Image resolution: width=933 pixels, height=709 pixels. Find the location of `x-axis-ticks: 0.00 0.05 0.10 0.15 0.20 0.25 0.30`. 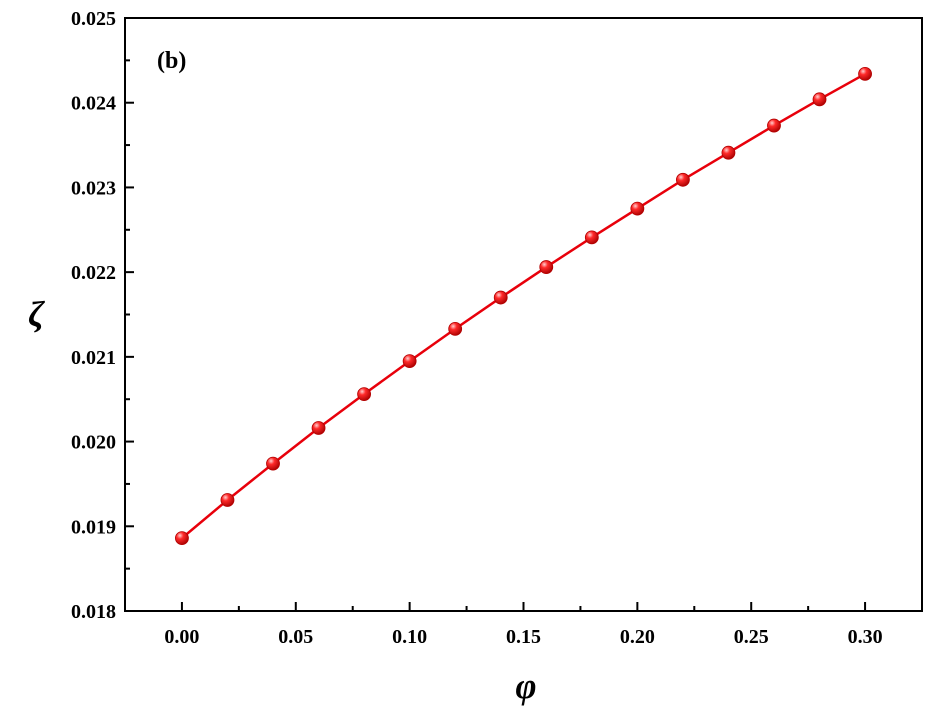

x-axis-ticks: 0.00 0.05 0.10 0.15 0.20 0.25 0.30 is located at coordinates (543, 625).